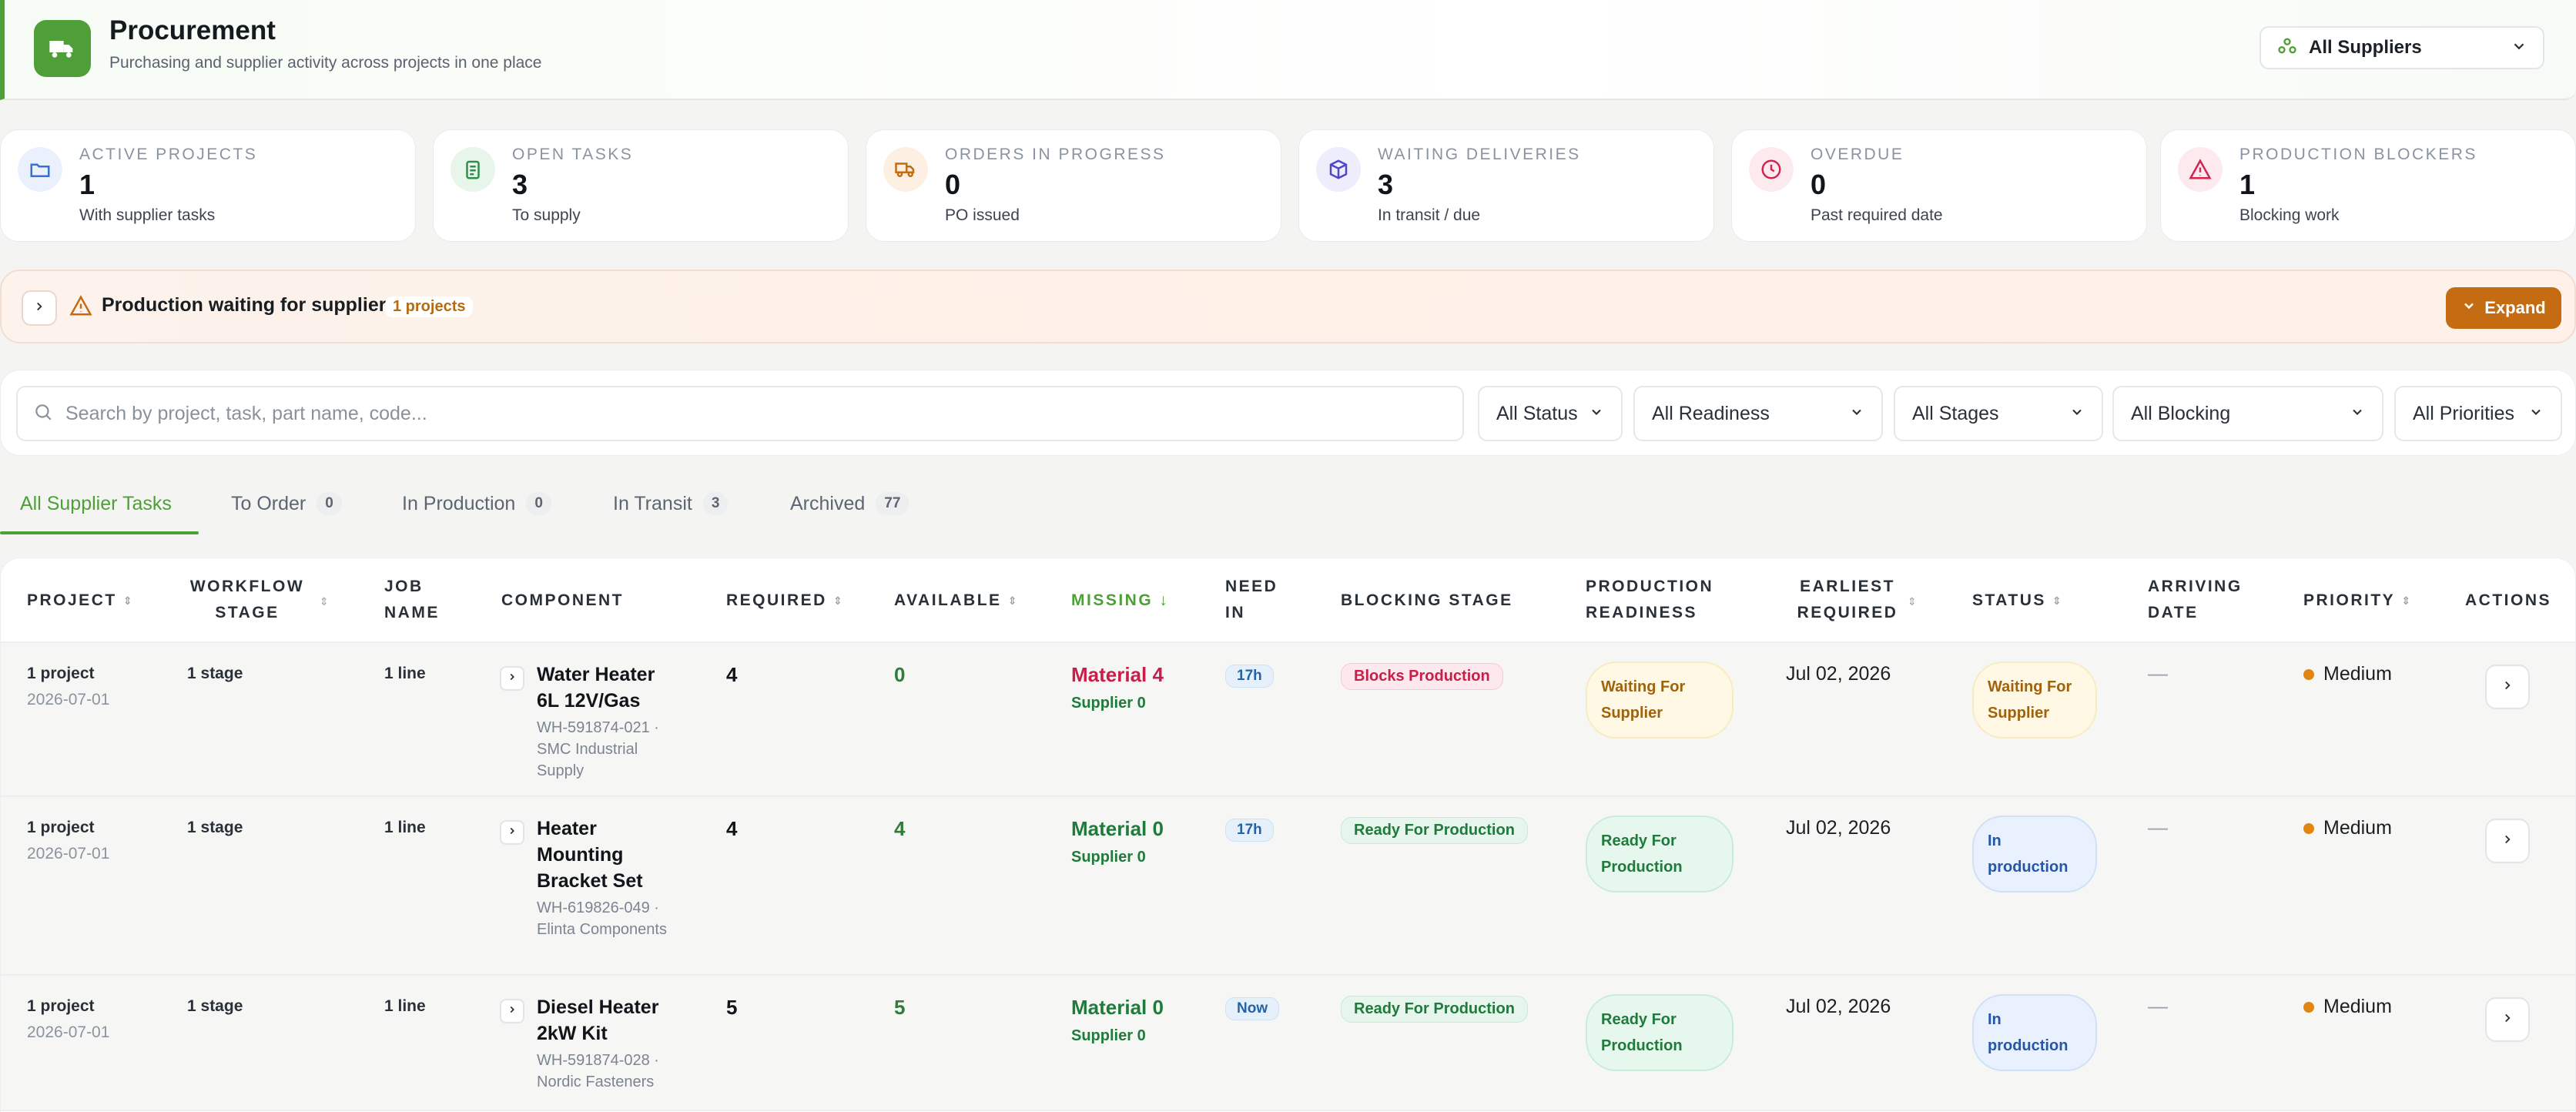 This screenshot has width=2576, height=1112. I want to click on available-value: 5, so click(900, 1007).